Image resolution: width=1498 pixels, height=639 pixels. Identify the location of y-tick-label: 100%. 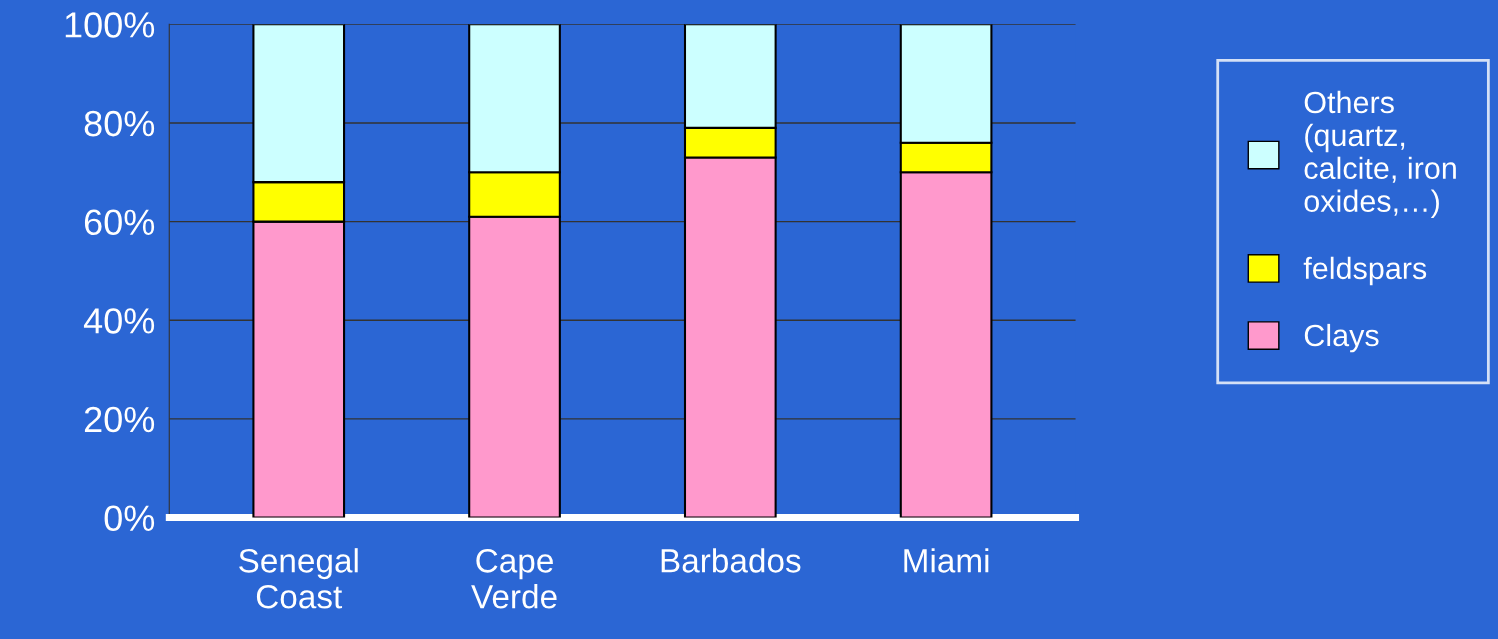
(110, 25).